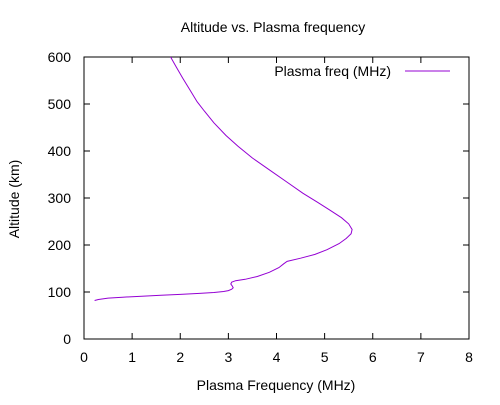 The height and width of the screenshot is (405, 500). I want to click on y-tick-label: 500, so click(60, 104).